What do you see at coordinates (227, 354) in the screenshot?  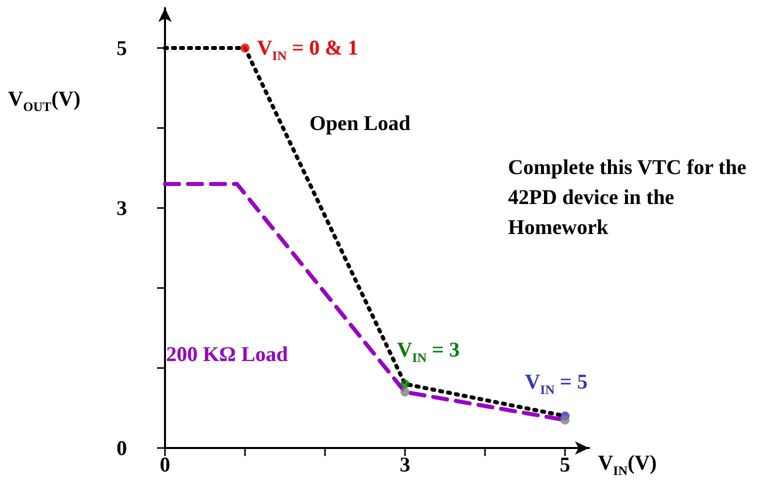 I see `text: 200 KΩ Load` at bounding box center [227, 354].